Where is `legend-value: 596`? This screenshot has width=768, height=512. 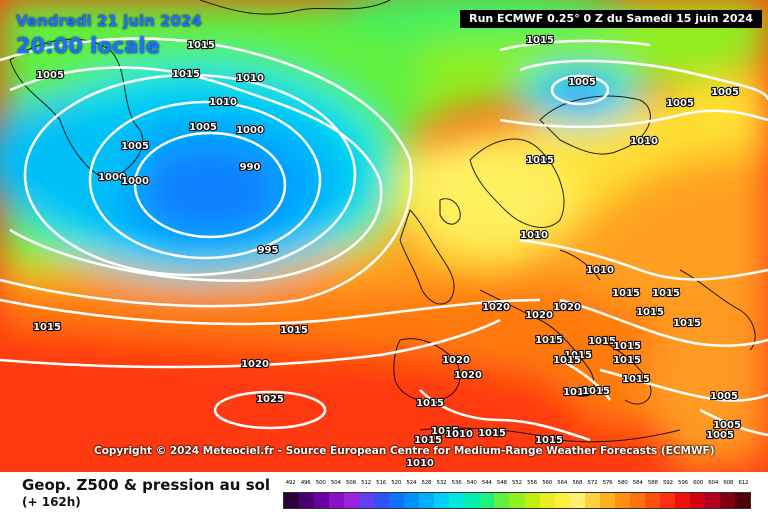 legend-value: 596 is located at coordinates (683, 483).